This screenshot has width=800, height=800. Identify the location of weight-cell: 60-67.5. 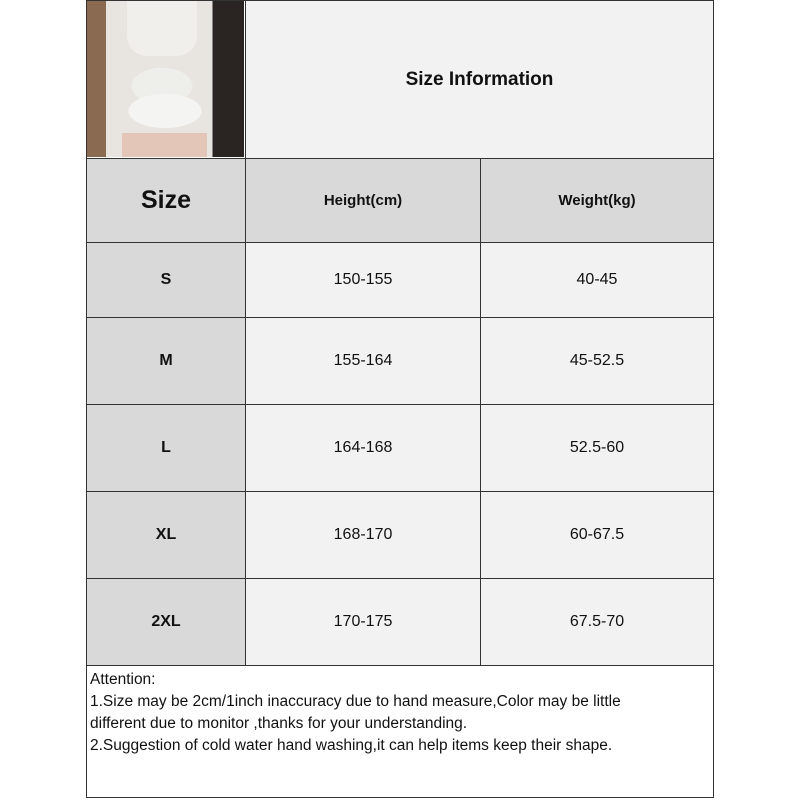
(597, 535).